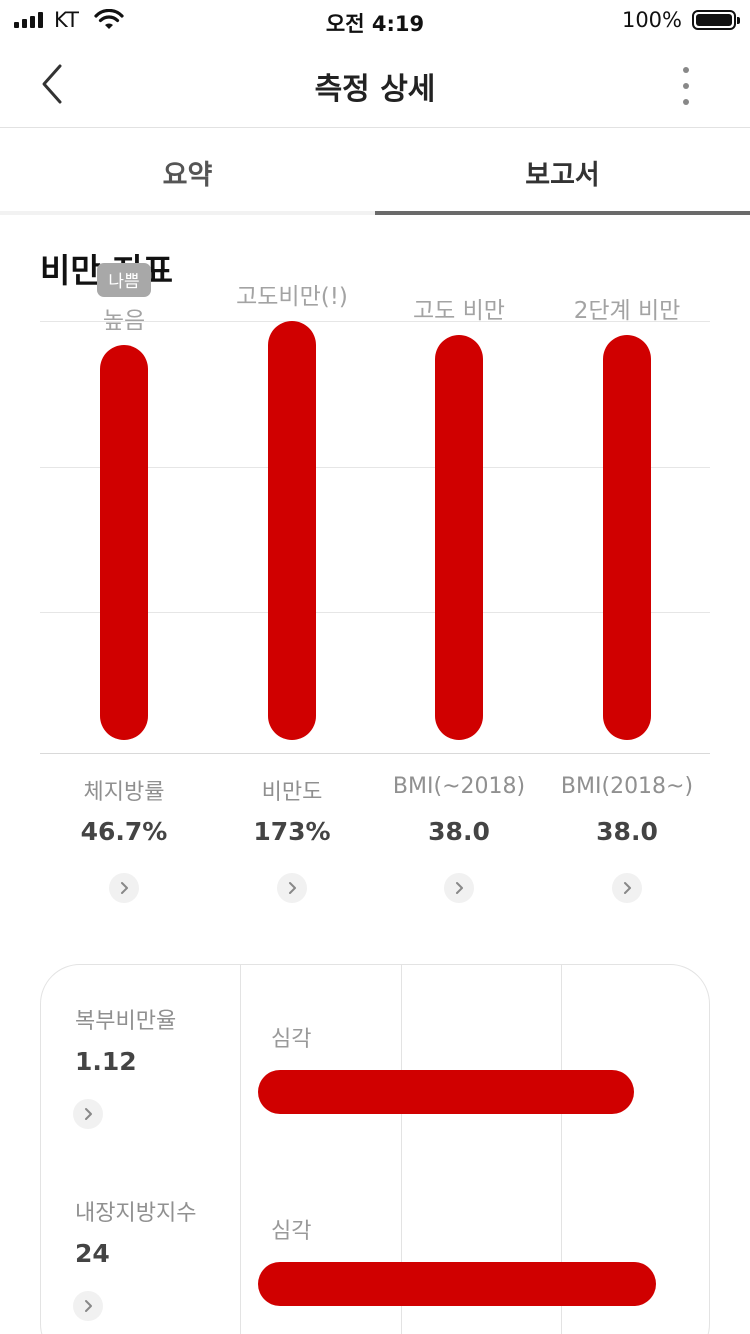  What do you see at coordinates (459, 310) in the screenshot?
I see `bar-level-label: 고도 비만` at bounding box center [459, 310].